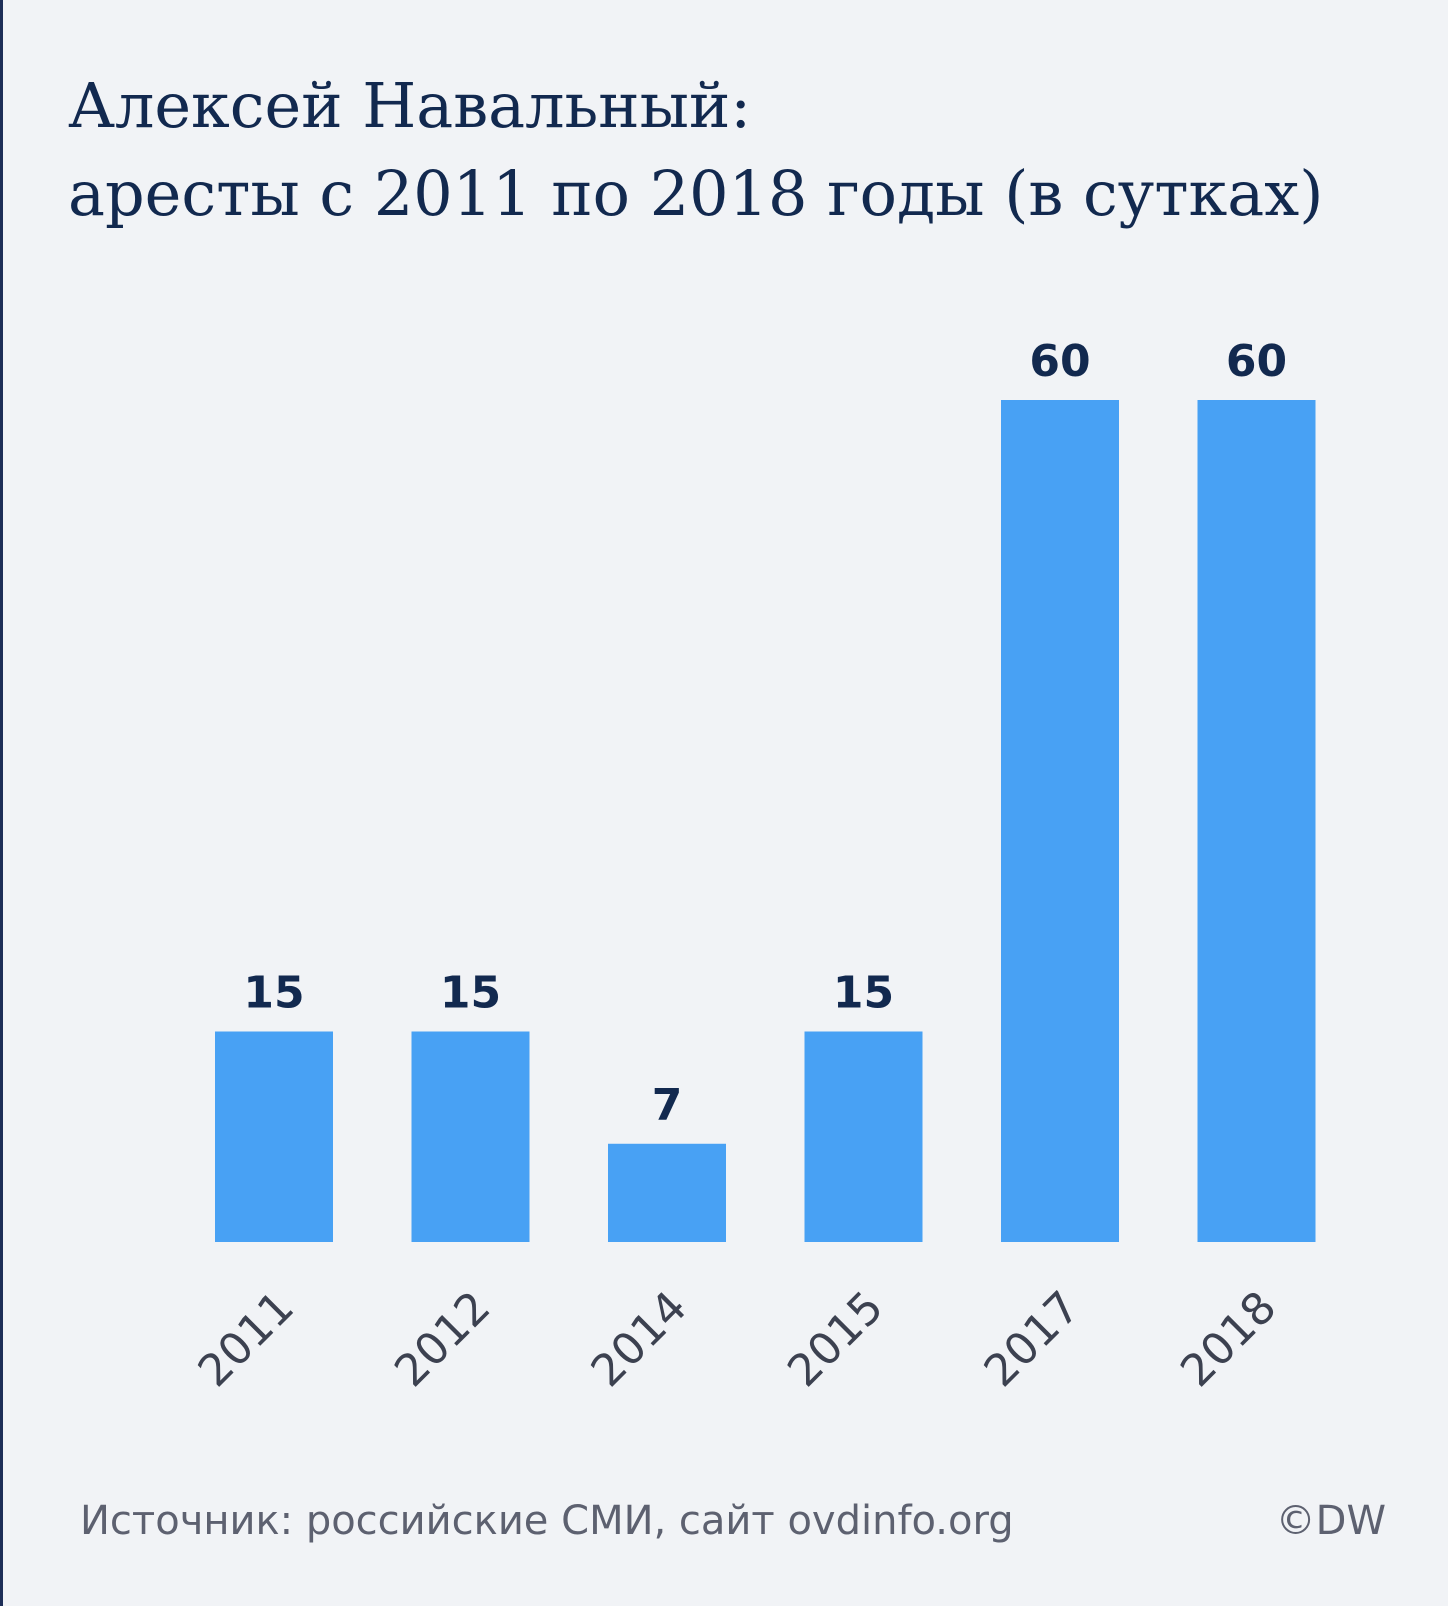 The height and width of the screenshot is (1606, 1448). I want to click on value-label-2014: 7, so click(667, 1105).